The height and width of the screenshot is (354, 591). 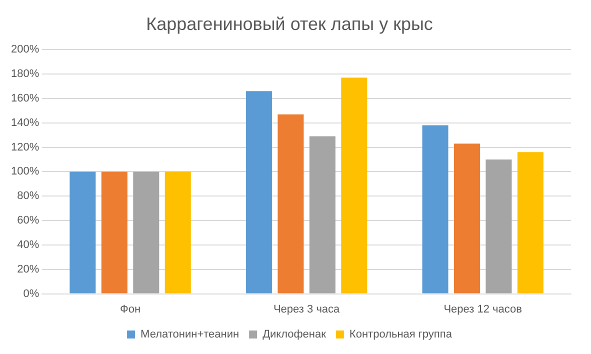 I want to click on y-tick-label: 20%, so click(x=28, y=269).